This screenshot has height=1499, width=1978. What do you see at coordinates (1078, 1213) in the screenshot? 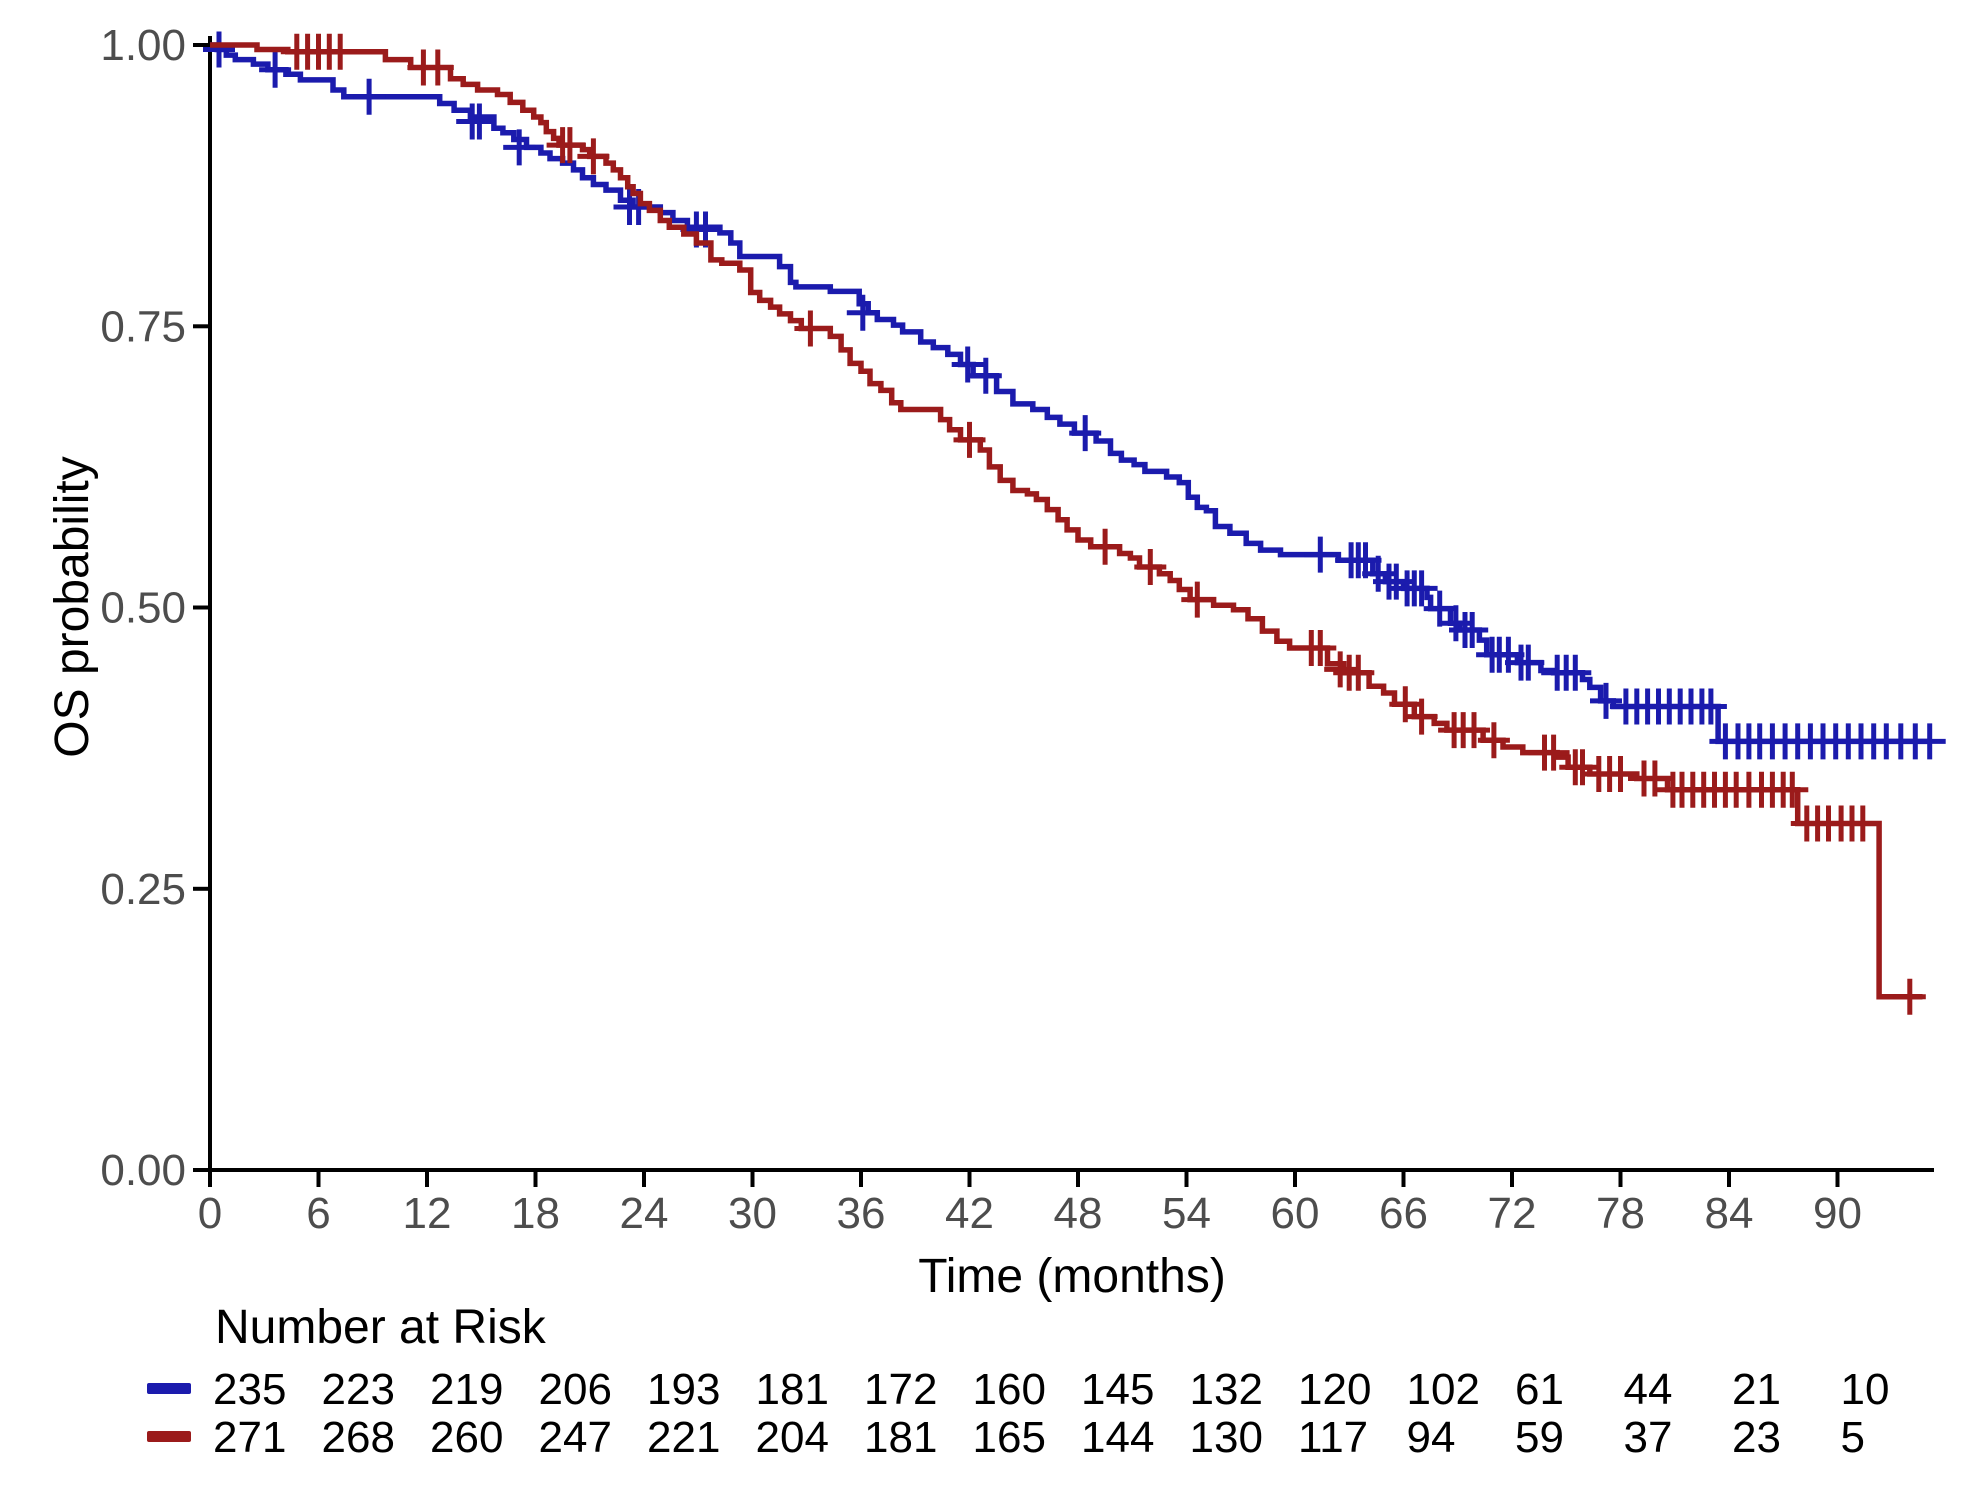
I see `x-tick-label: 48` at bounding box center [1078, 1213].